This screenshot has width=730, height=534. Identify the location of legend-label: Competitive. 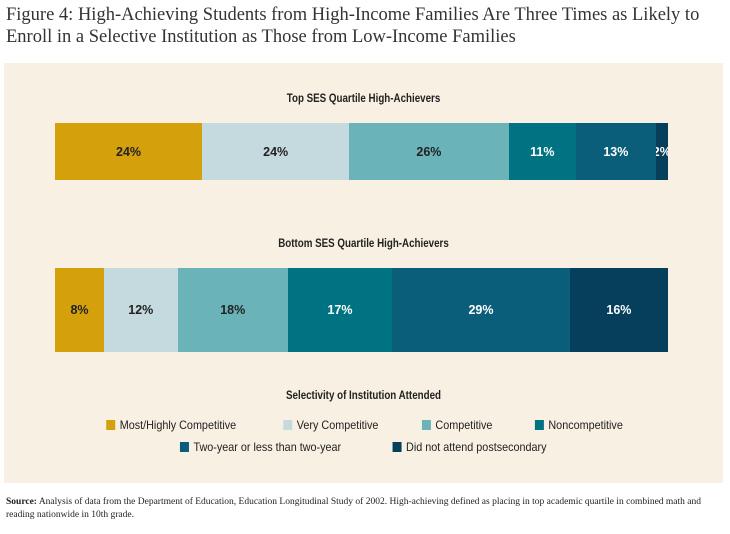
(463, 425).